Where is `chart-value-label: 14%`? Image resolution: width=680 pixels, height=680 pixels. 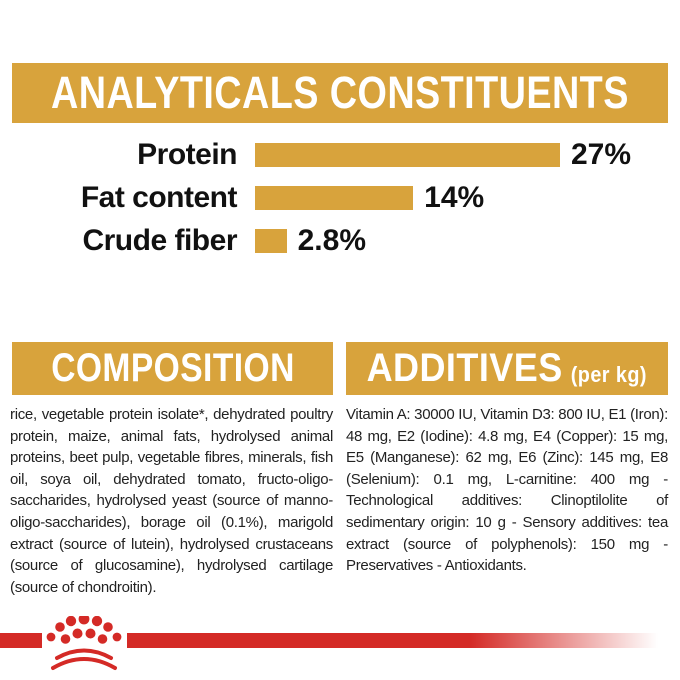
chart-value-label: 14% is located at coordinates (454, 197).